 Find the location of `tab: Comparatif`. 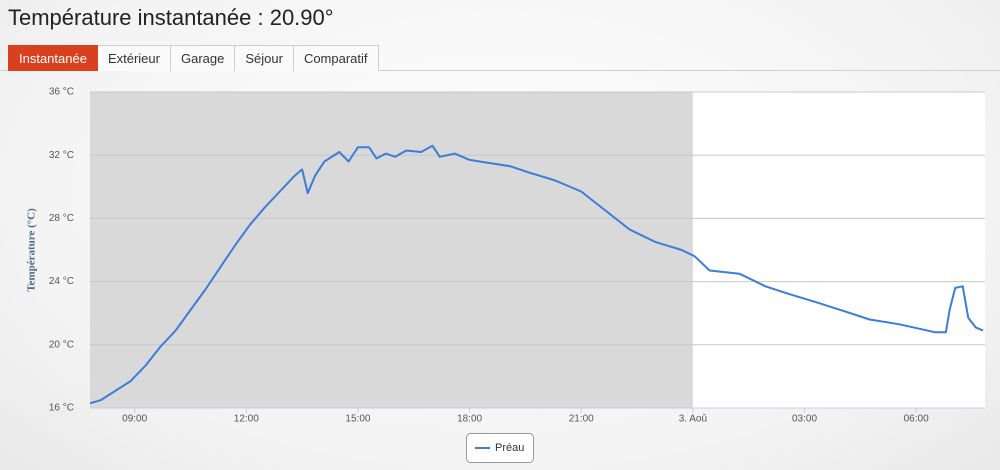

tab: Comparatif is located at coordinates (336, 58).